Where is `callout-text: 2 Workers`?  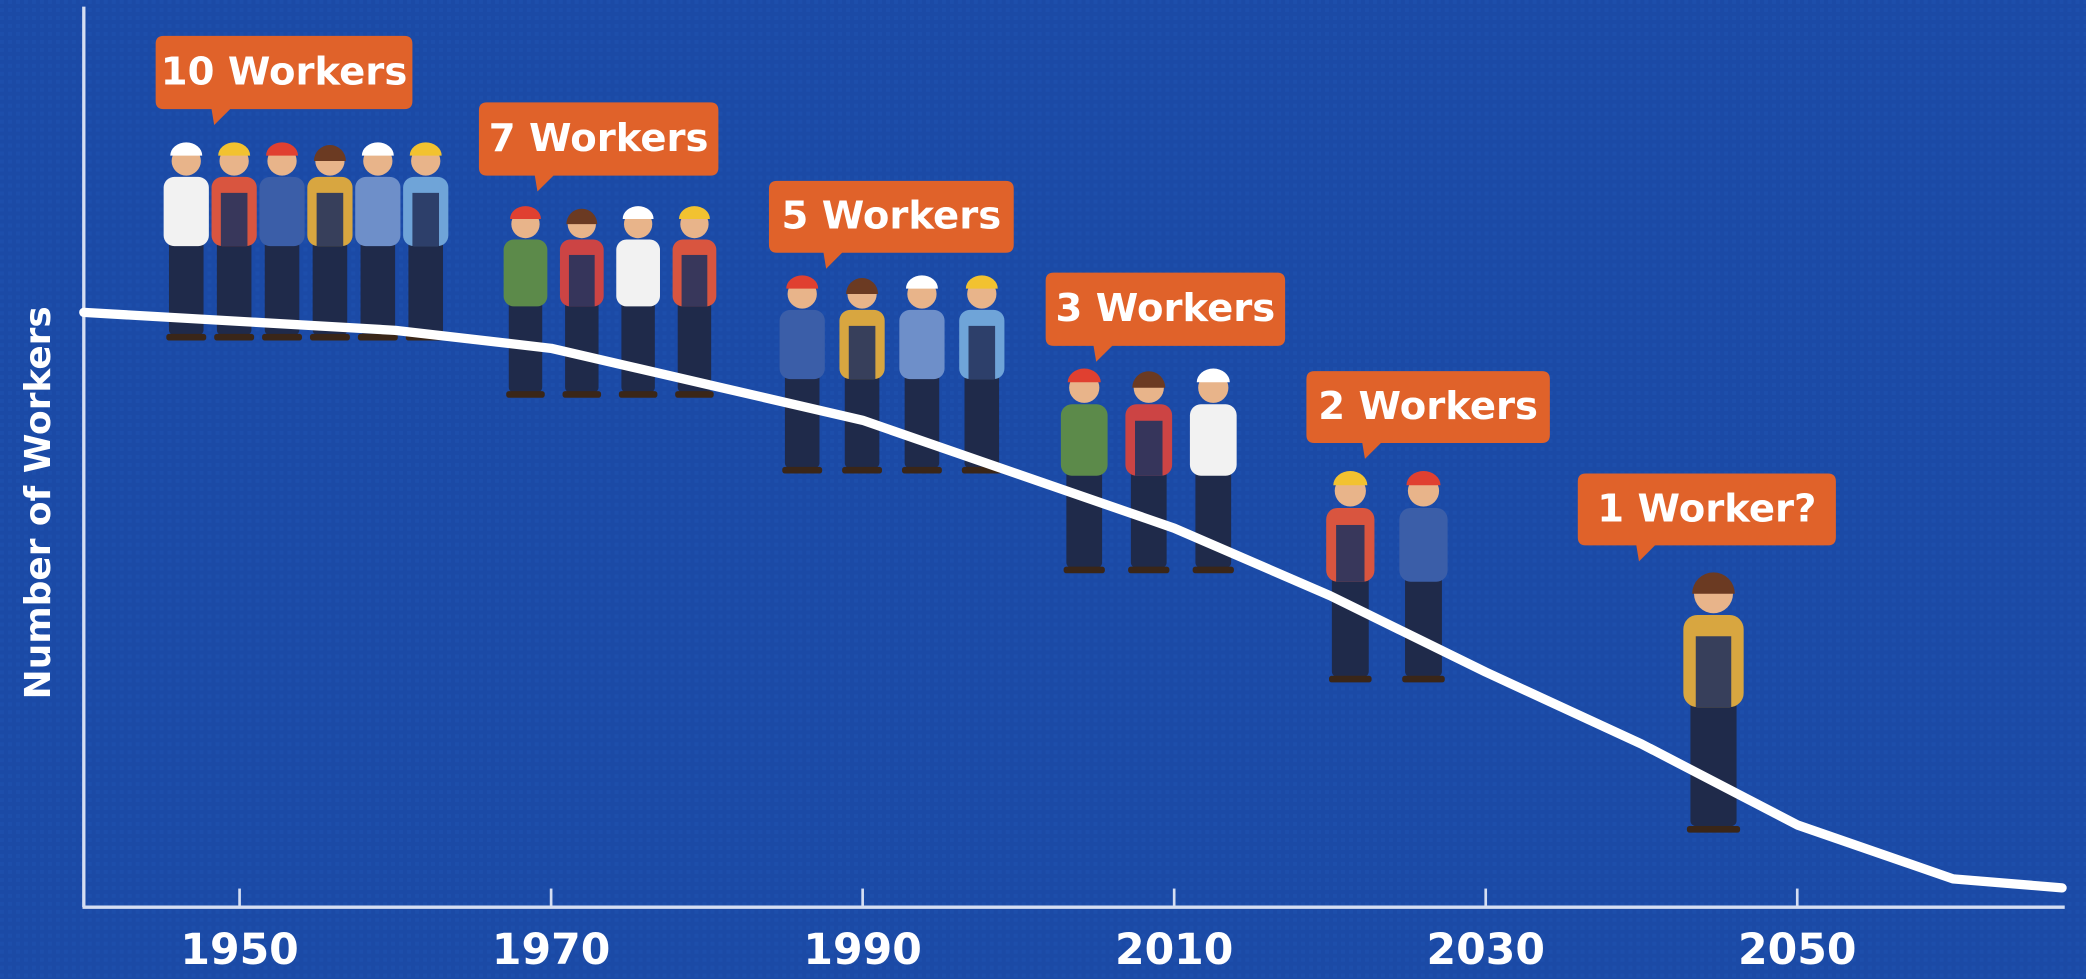 callout-text: 2 Workers is located at coordinates (1428, 406).